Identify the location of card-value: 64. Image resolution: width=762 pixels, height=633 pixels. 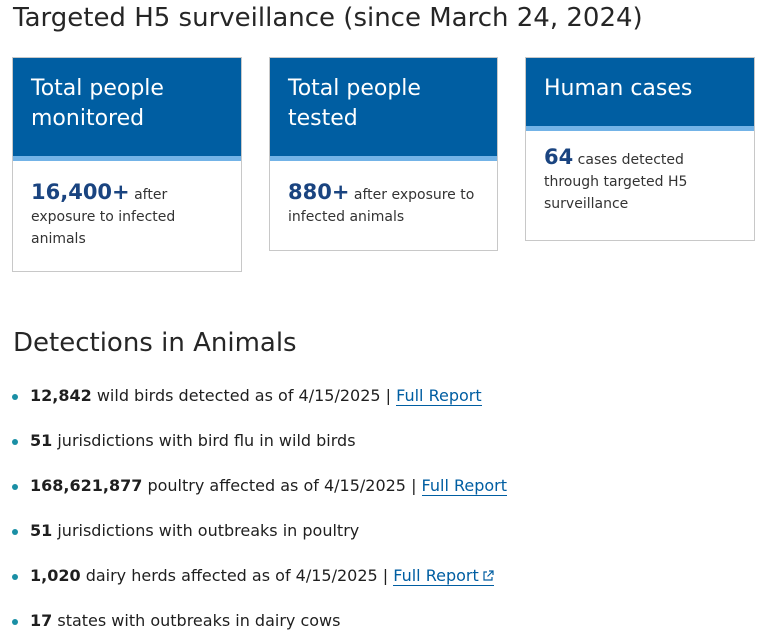
(559, 157).